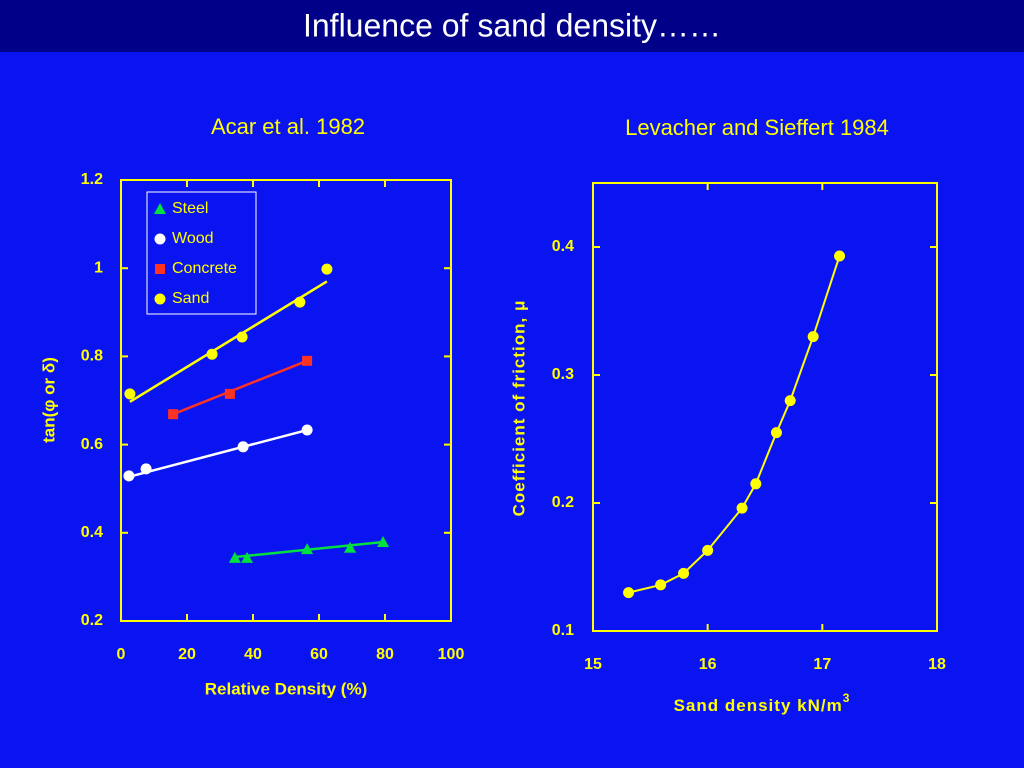  I want to click on x-axis-title: Relative Density (%), so click(286, 688).